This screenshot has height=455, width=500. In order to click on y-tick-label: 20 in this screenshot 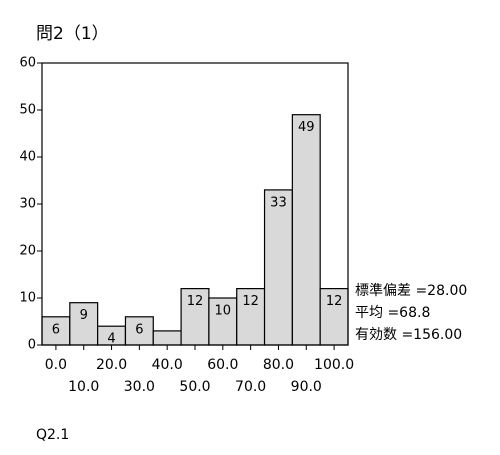, I will do `click(27, 251)`.